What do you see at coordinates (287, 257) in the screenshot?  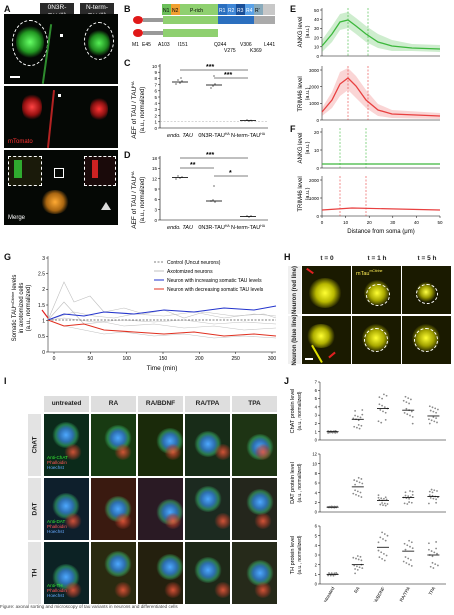 I see `panel-label-h: H` at bounding box center [287, 257].